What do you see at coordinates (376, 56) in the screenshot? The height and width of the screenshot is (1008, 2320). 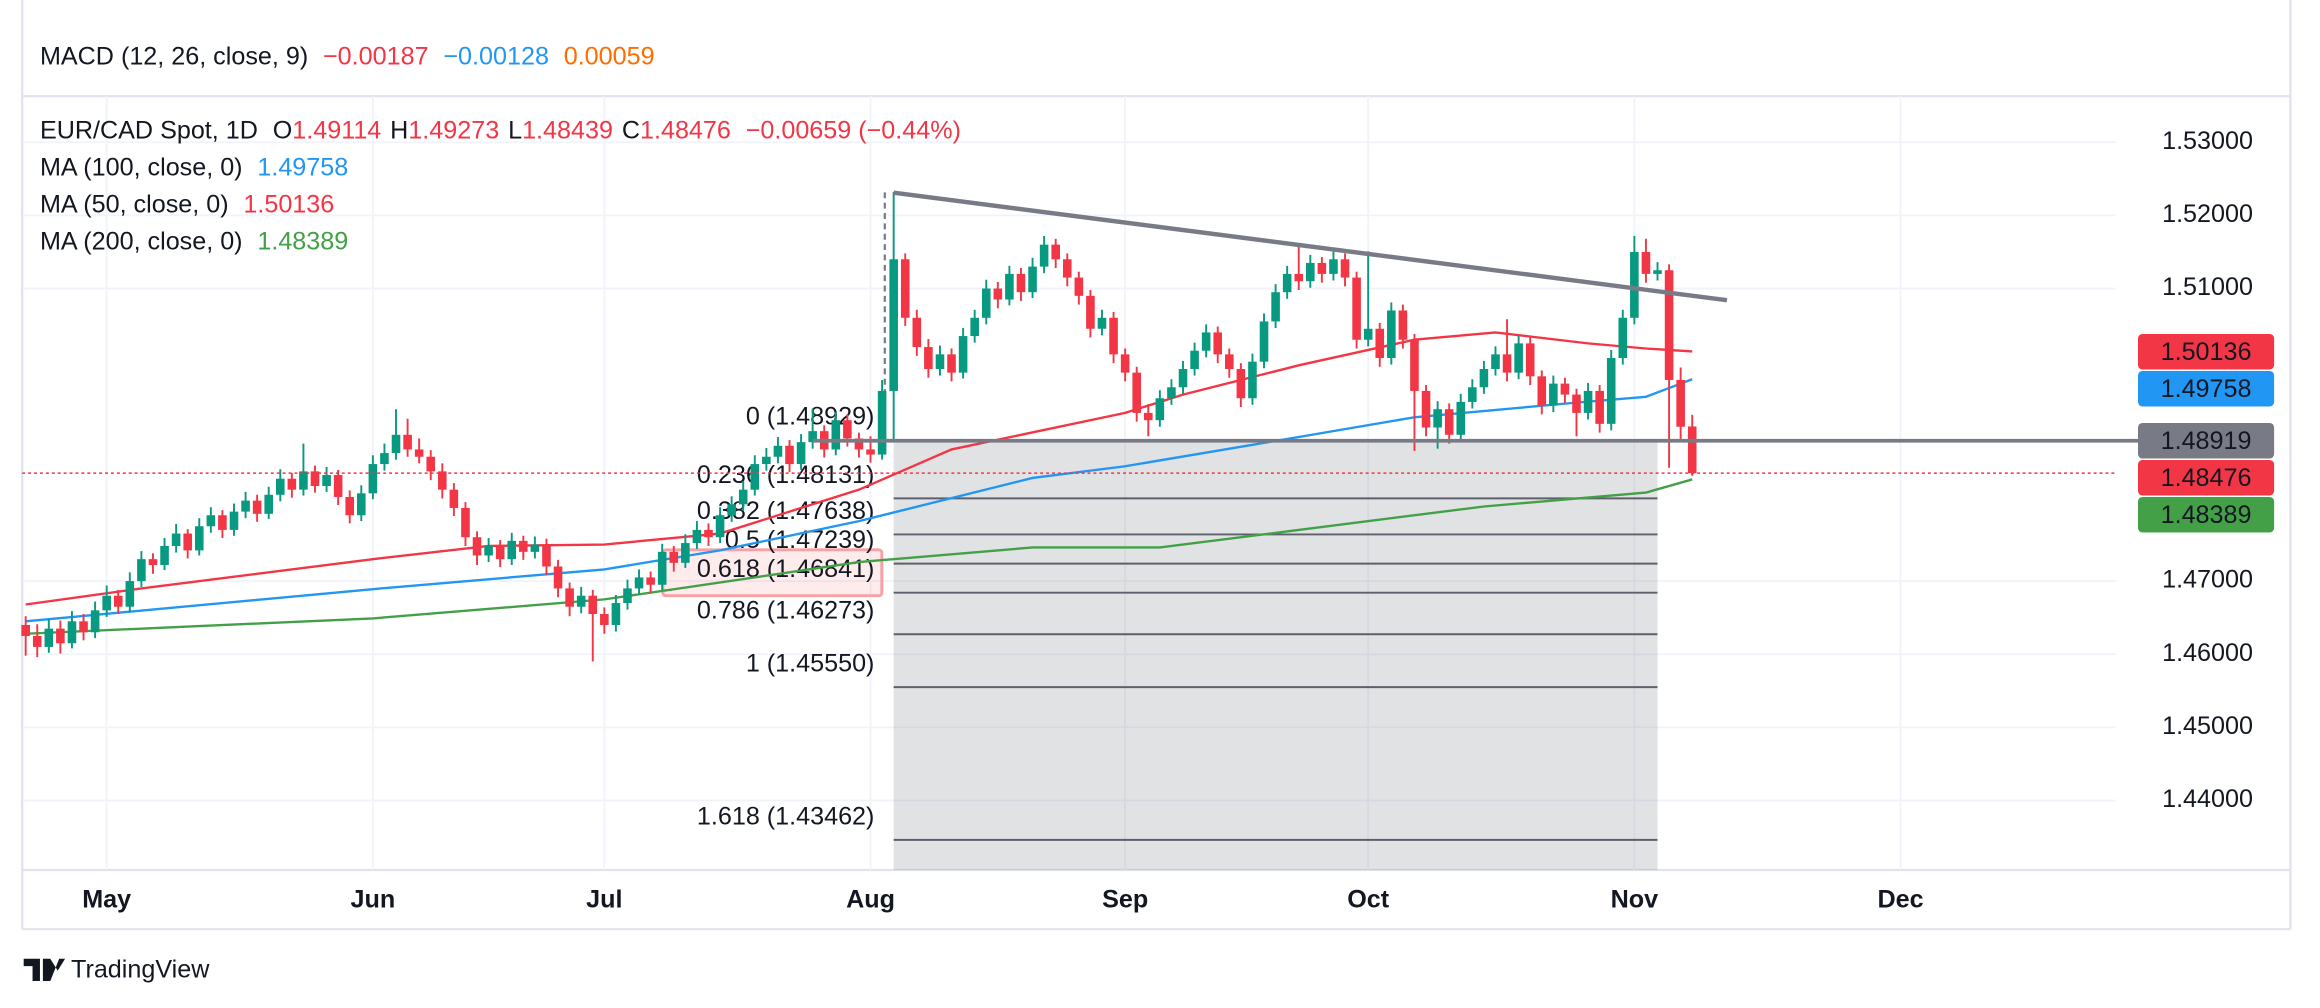 I see `legend-text: −0.00187` at bounding box center [376, 56].